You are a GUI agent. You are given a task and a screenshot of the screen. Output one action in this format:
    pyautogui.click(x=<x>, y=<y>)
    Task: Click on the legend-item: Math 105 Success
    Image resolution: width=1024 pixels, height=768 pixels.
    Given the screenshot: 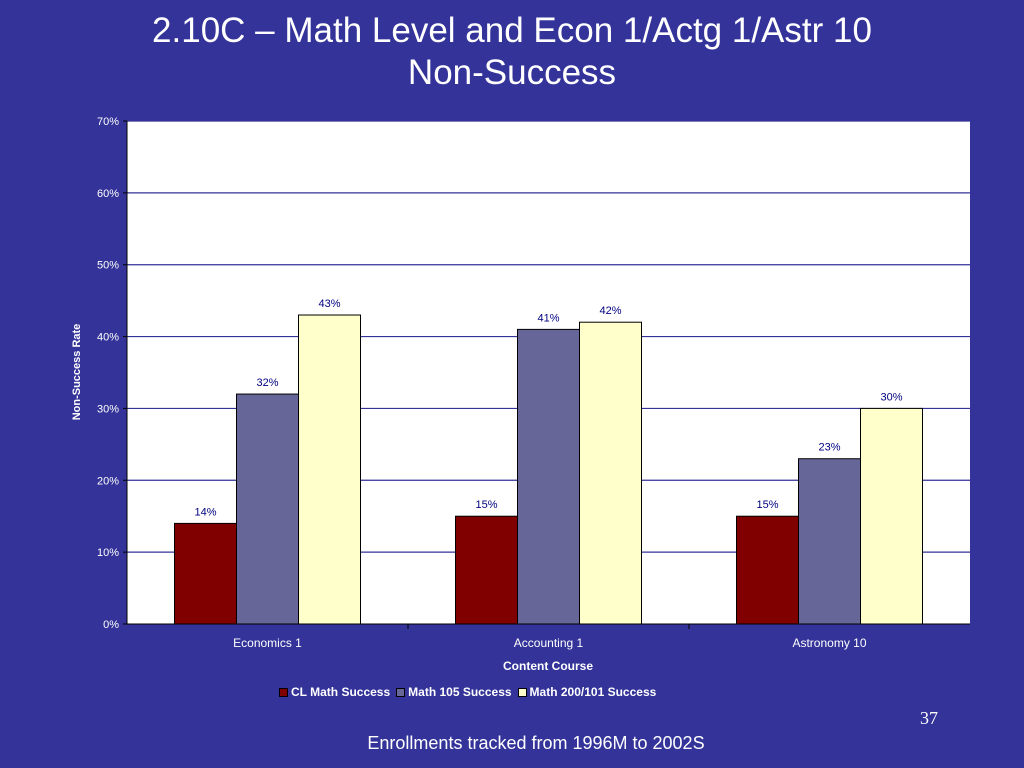 What is the action you would take?
    pyautogui.click(x=454, y=692)
    